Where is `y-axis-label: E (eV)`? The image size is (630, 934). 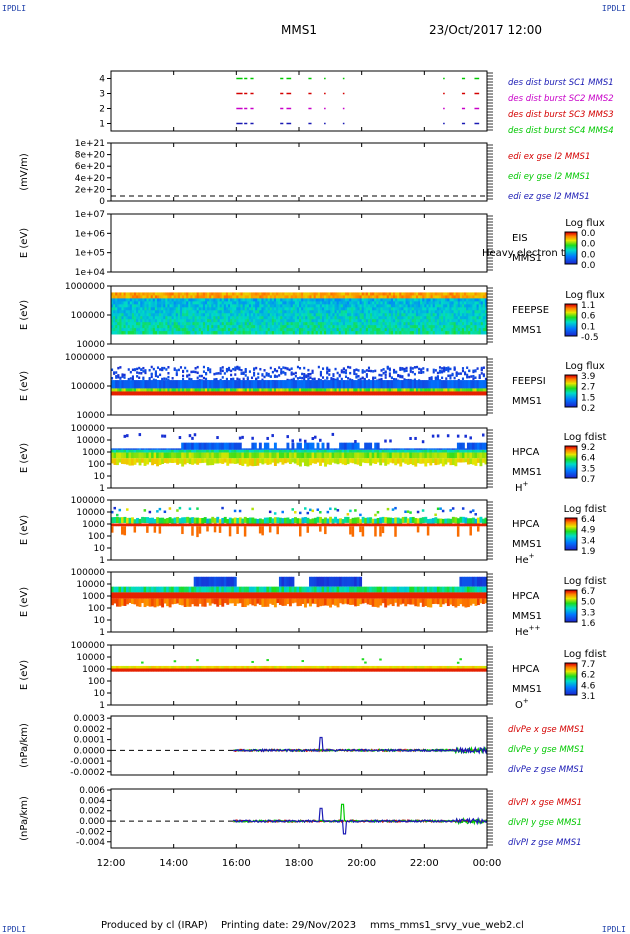
y-axis-label: E (eV) is located at coordinates (24, 530).